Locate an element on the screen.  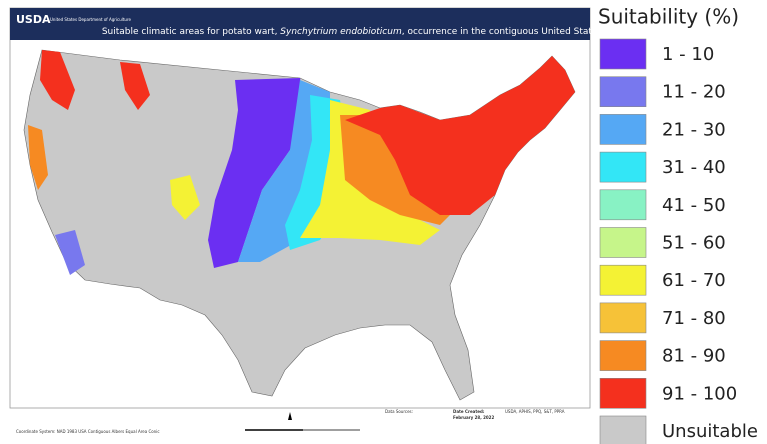
legend-label: 51 - 60 is located at coordinates (694, 243).